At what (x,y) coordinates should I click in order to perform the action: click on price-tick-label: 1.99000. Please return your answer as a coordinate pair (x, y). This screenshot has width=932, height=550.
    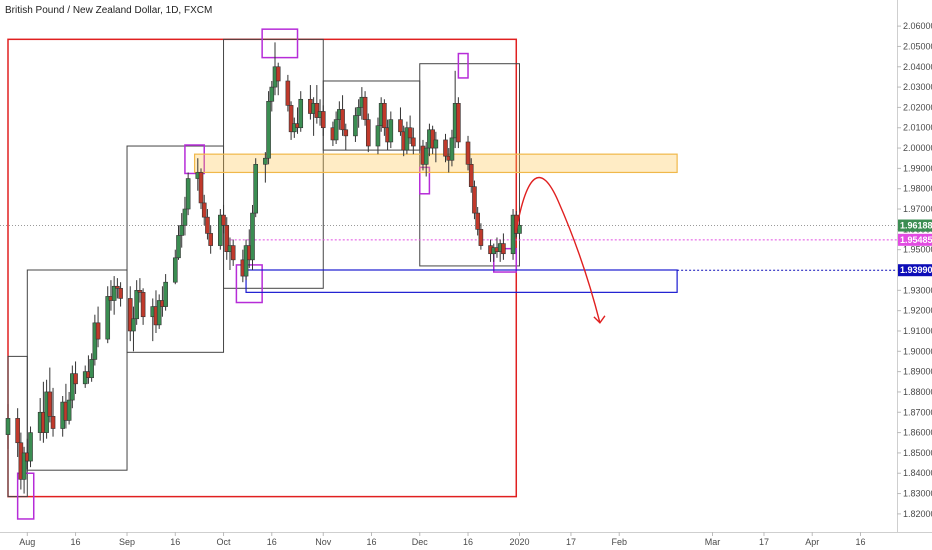
    Looking at the image, I should click on (917, 168).